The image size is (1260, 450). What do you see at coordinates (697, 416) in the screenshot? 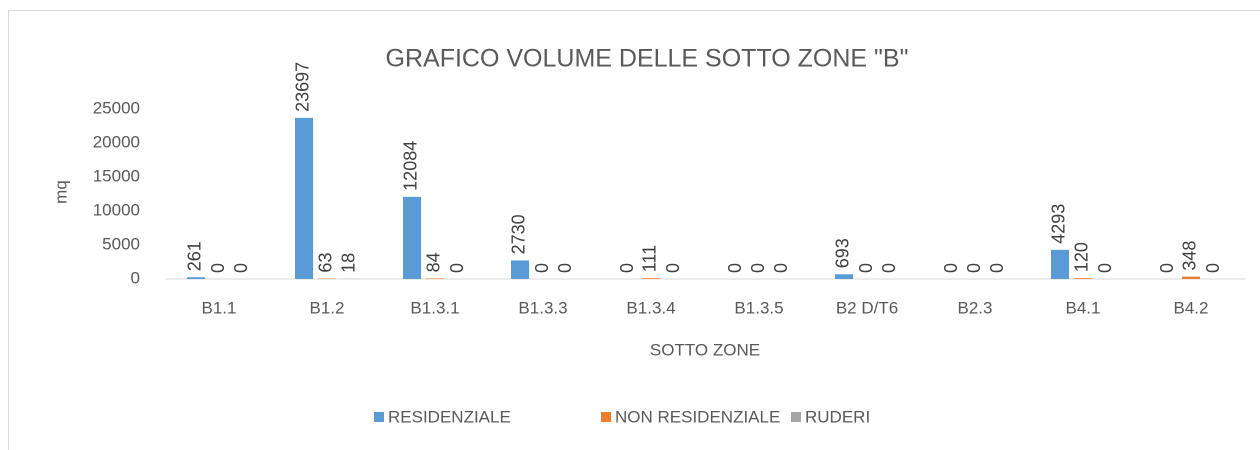
I see `legend-label: NON RESIDENZIALE` at bounding box center [697, 416].